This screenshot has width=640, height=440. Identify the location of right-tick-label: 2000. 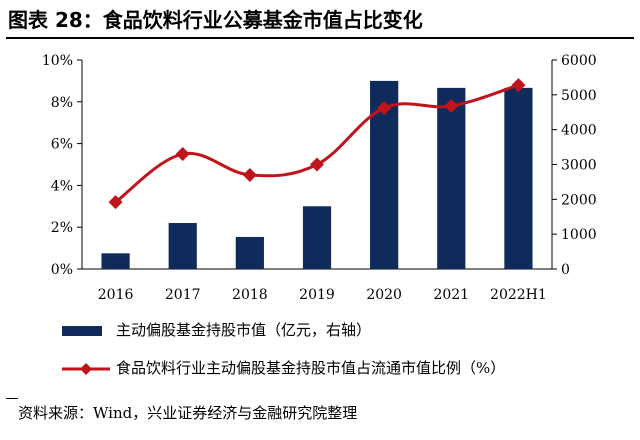
(579, 200).